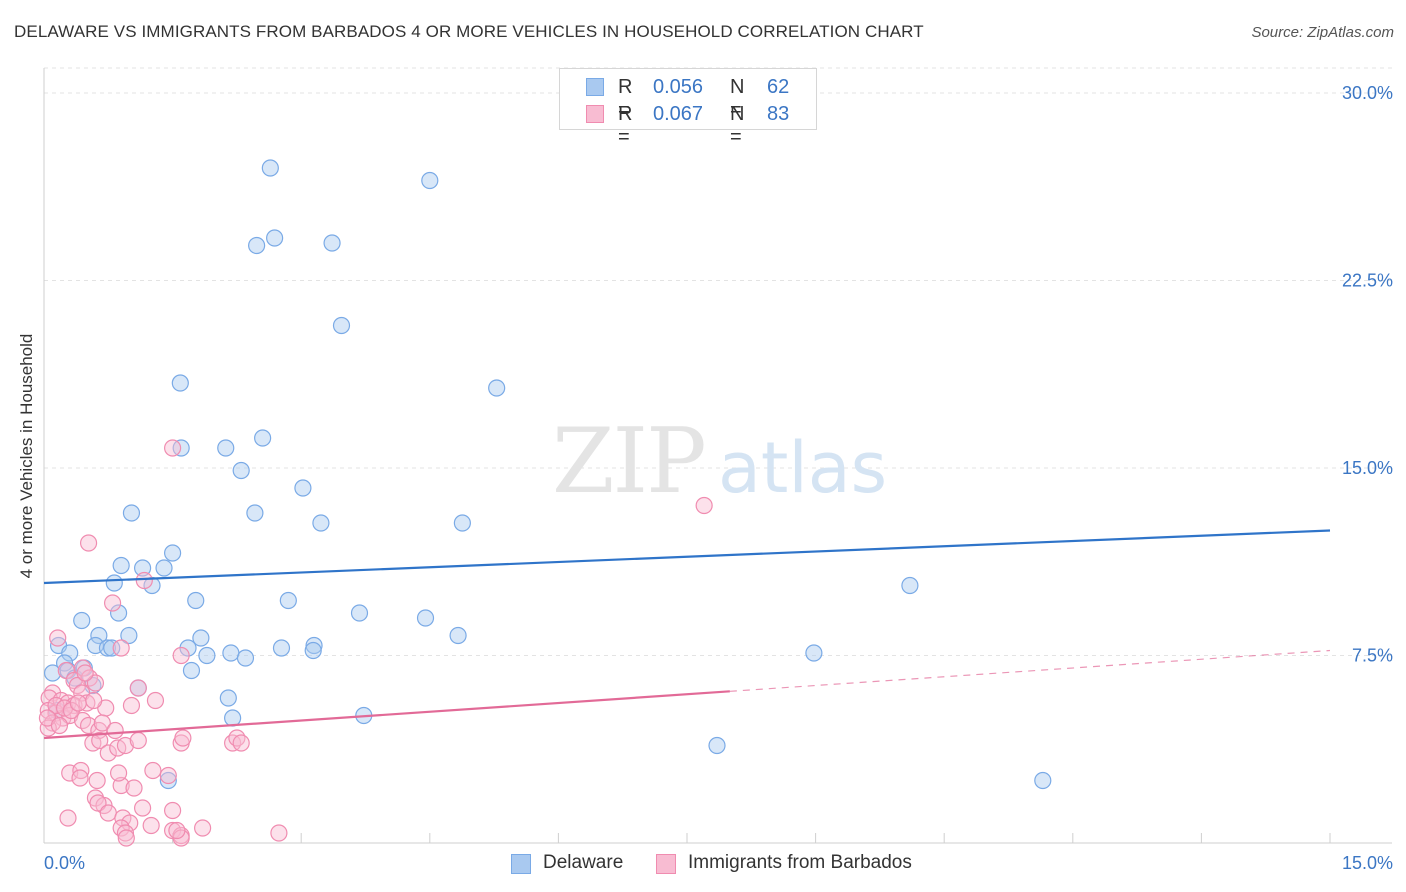  What do you see at coordinates (1367, 374) in the screenshot?
I see `ytick-layer: 7.5% 15.0% 22.5% 30.0%` at bounding box center [1367, 374].